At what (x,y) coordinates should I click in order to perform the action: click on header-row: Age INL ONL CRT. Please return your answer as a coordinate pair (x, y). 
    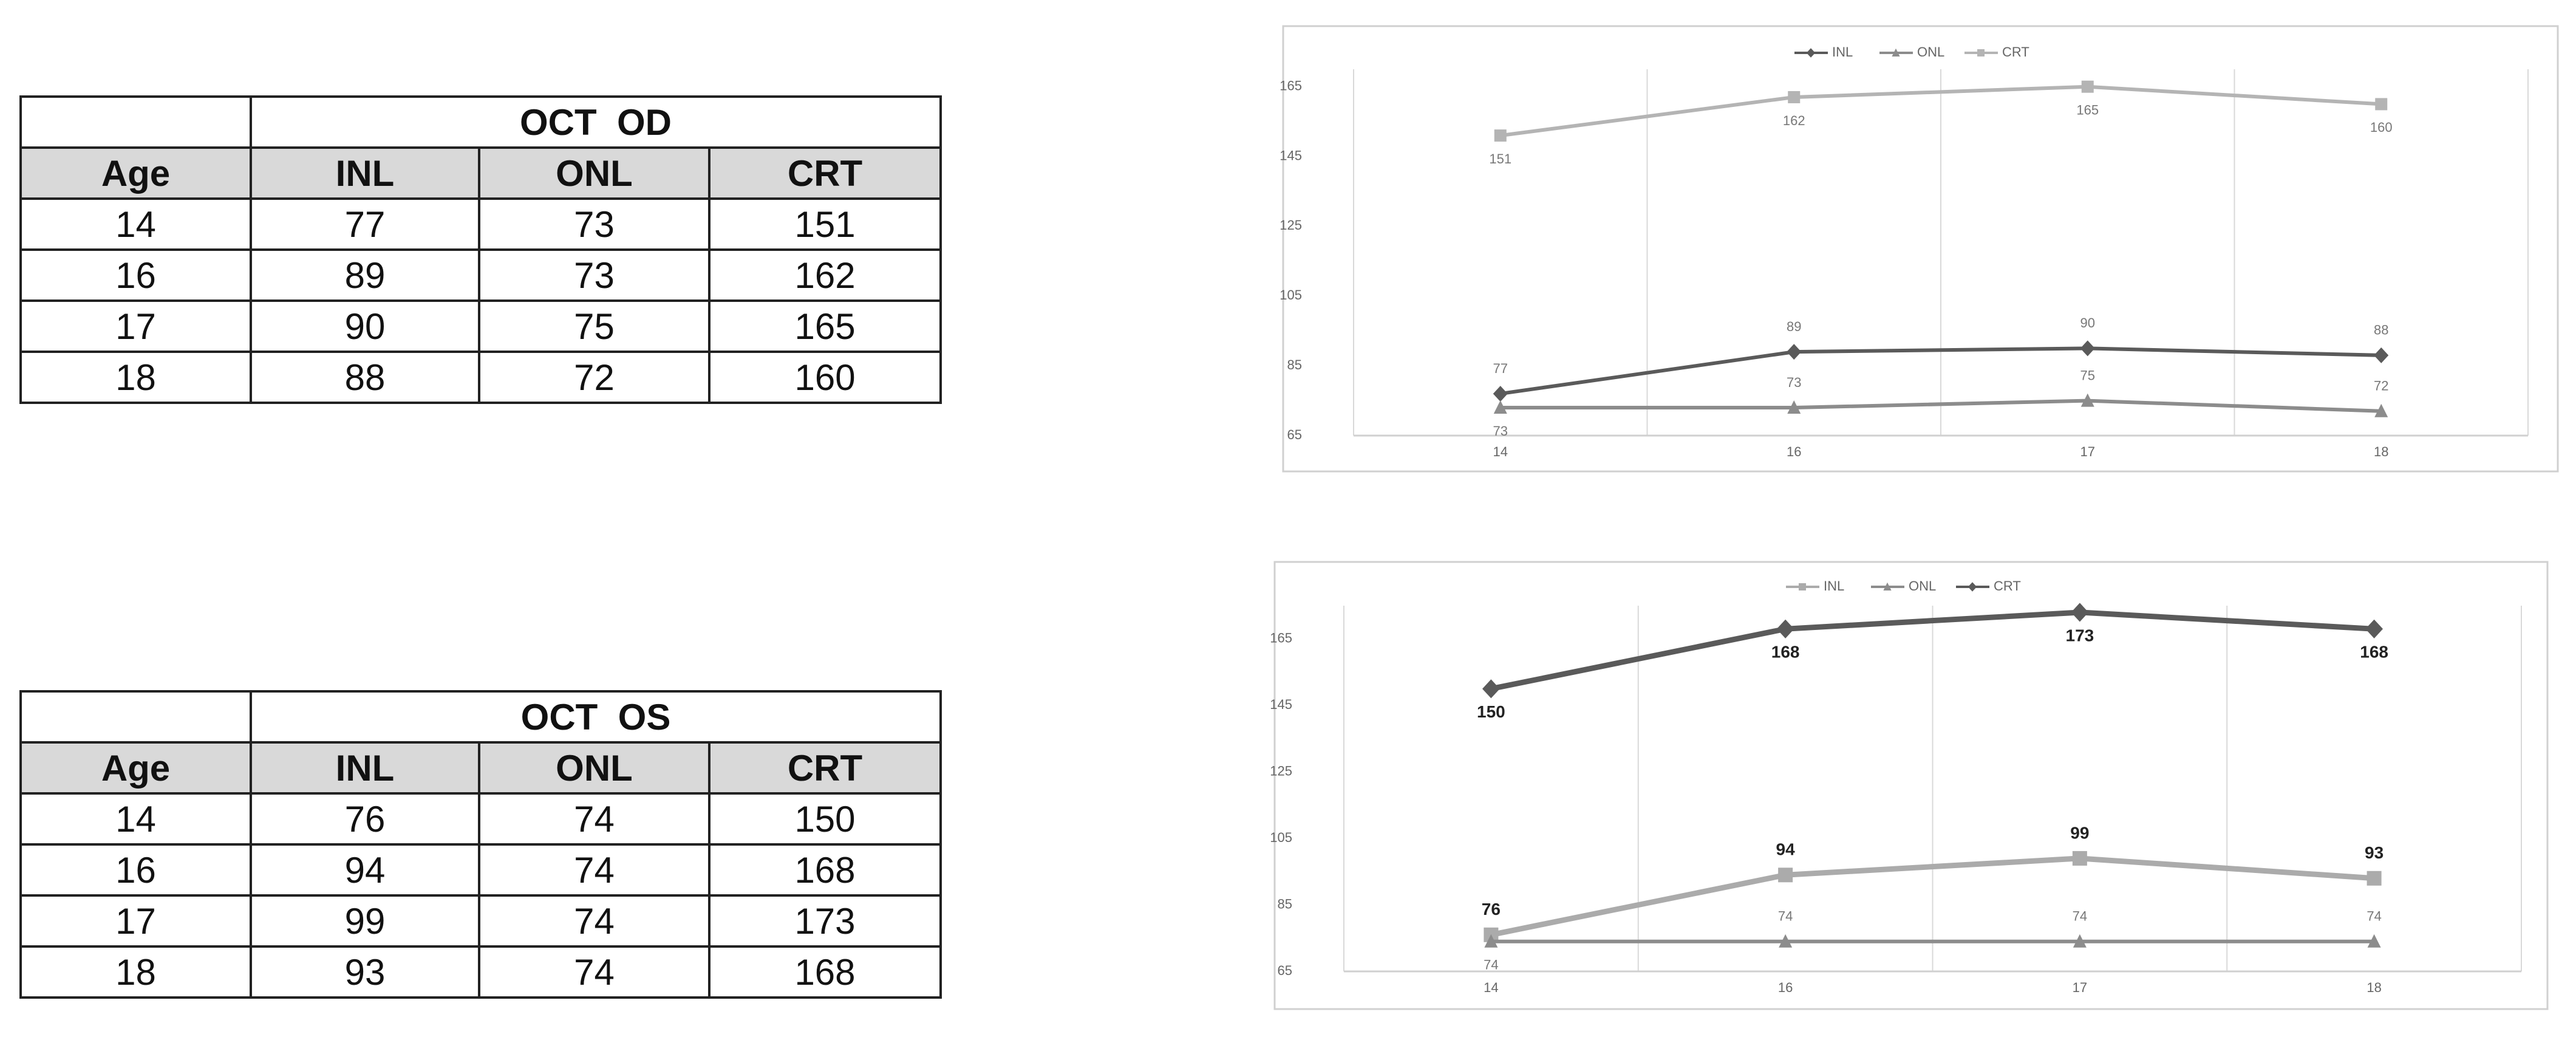
    Looking at the image, I should click on (481, 768).